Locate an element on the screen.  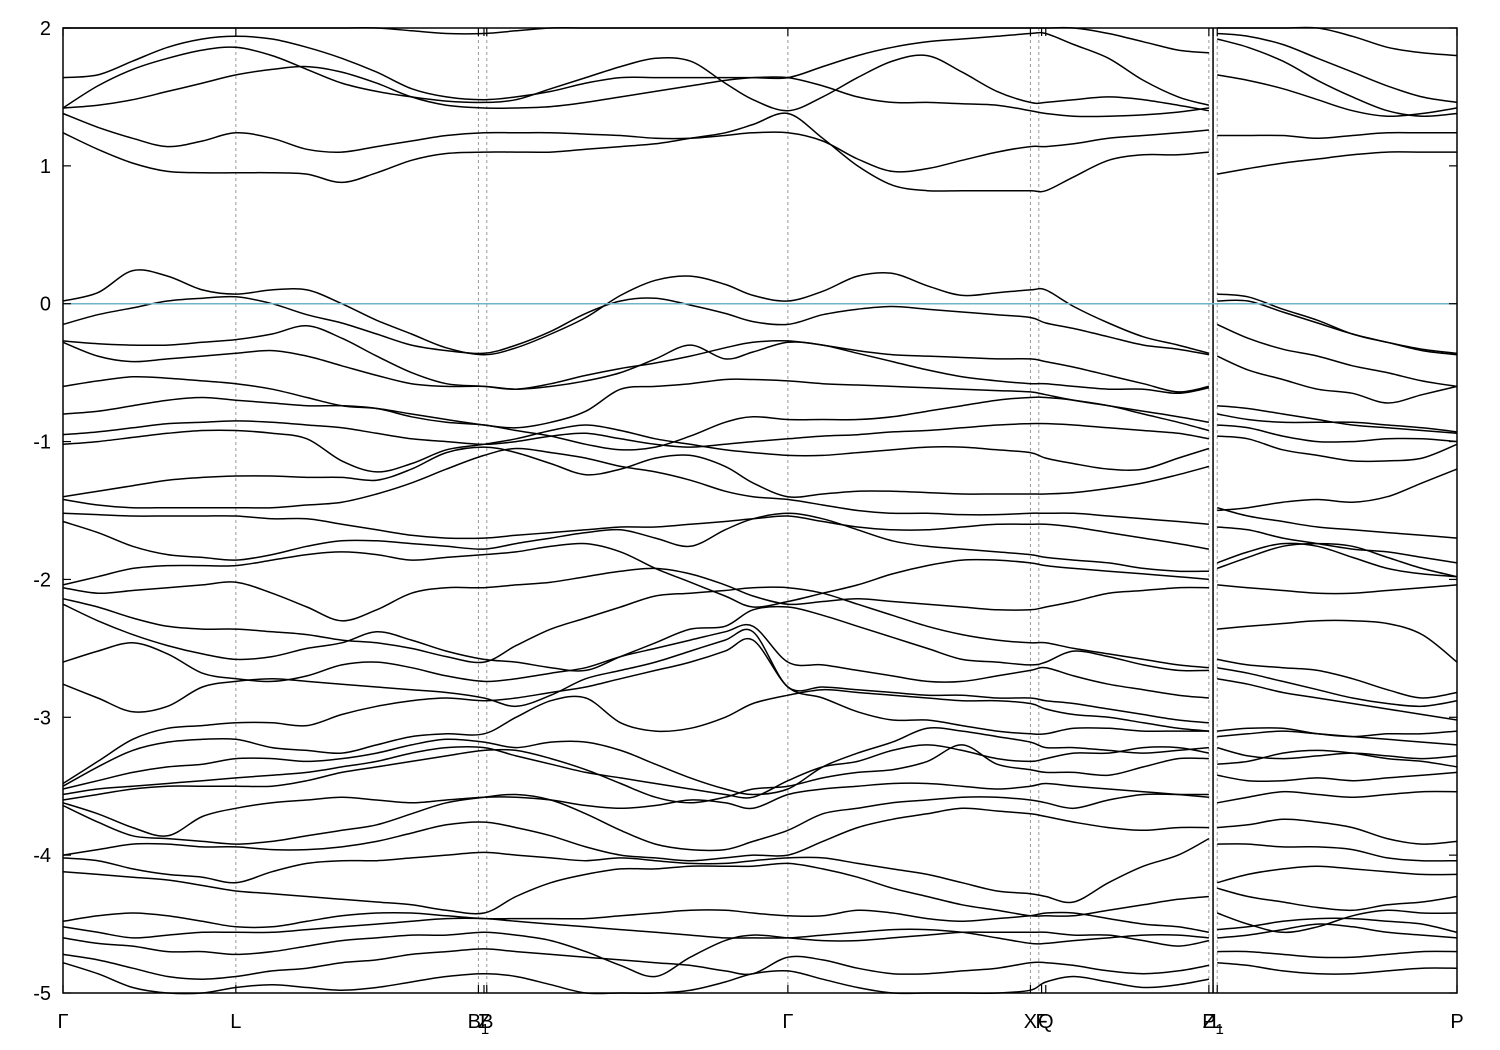
y-tick-label: -2 is located at coordinates (42, 580).